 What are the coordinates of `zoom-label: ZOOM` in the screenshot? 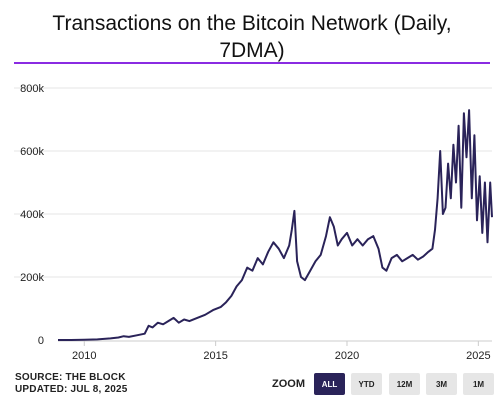 It's located at (288, 384).